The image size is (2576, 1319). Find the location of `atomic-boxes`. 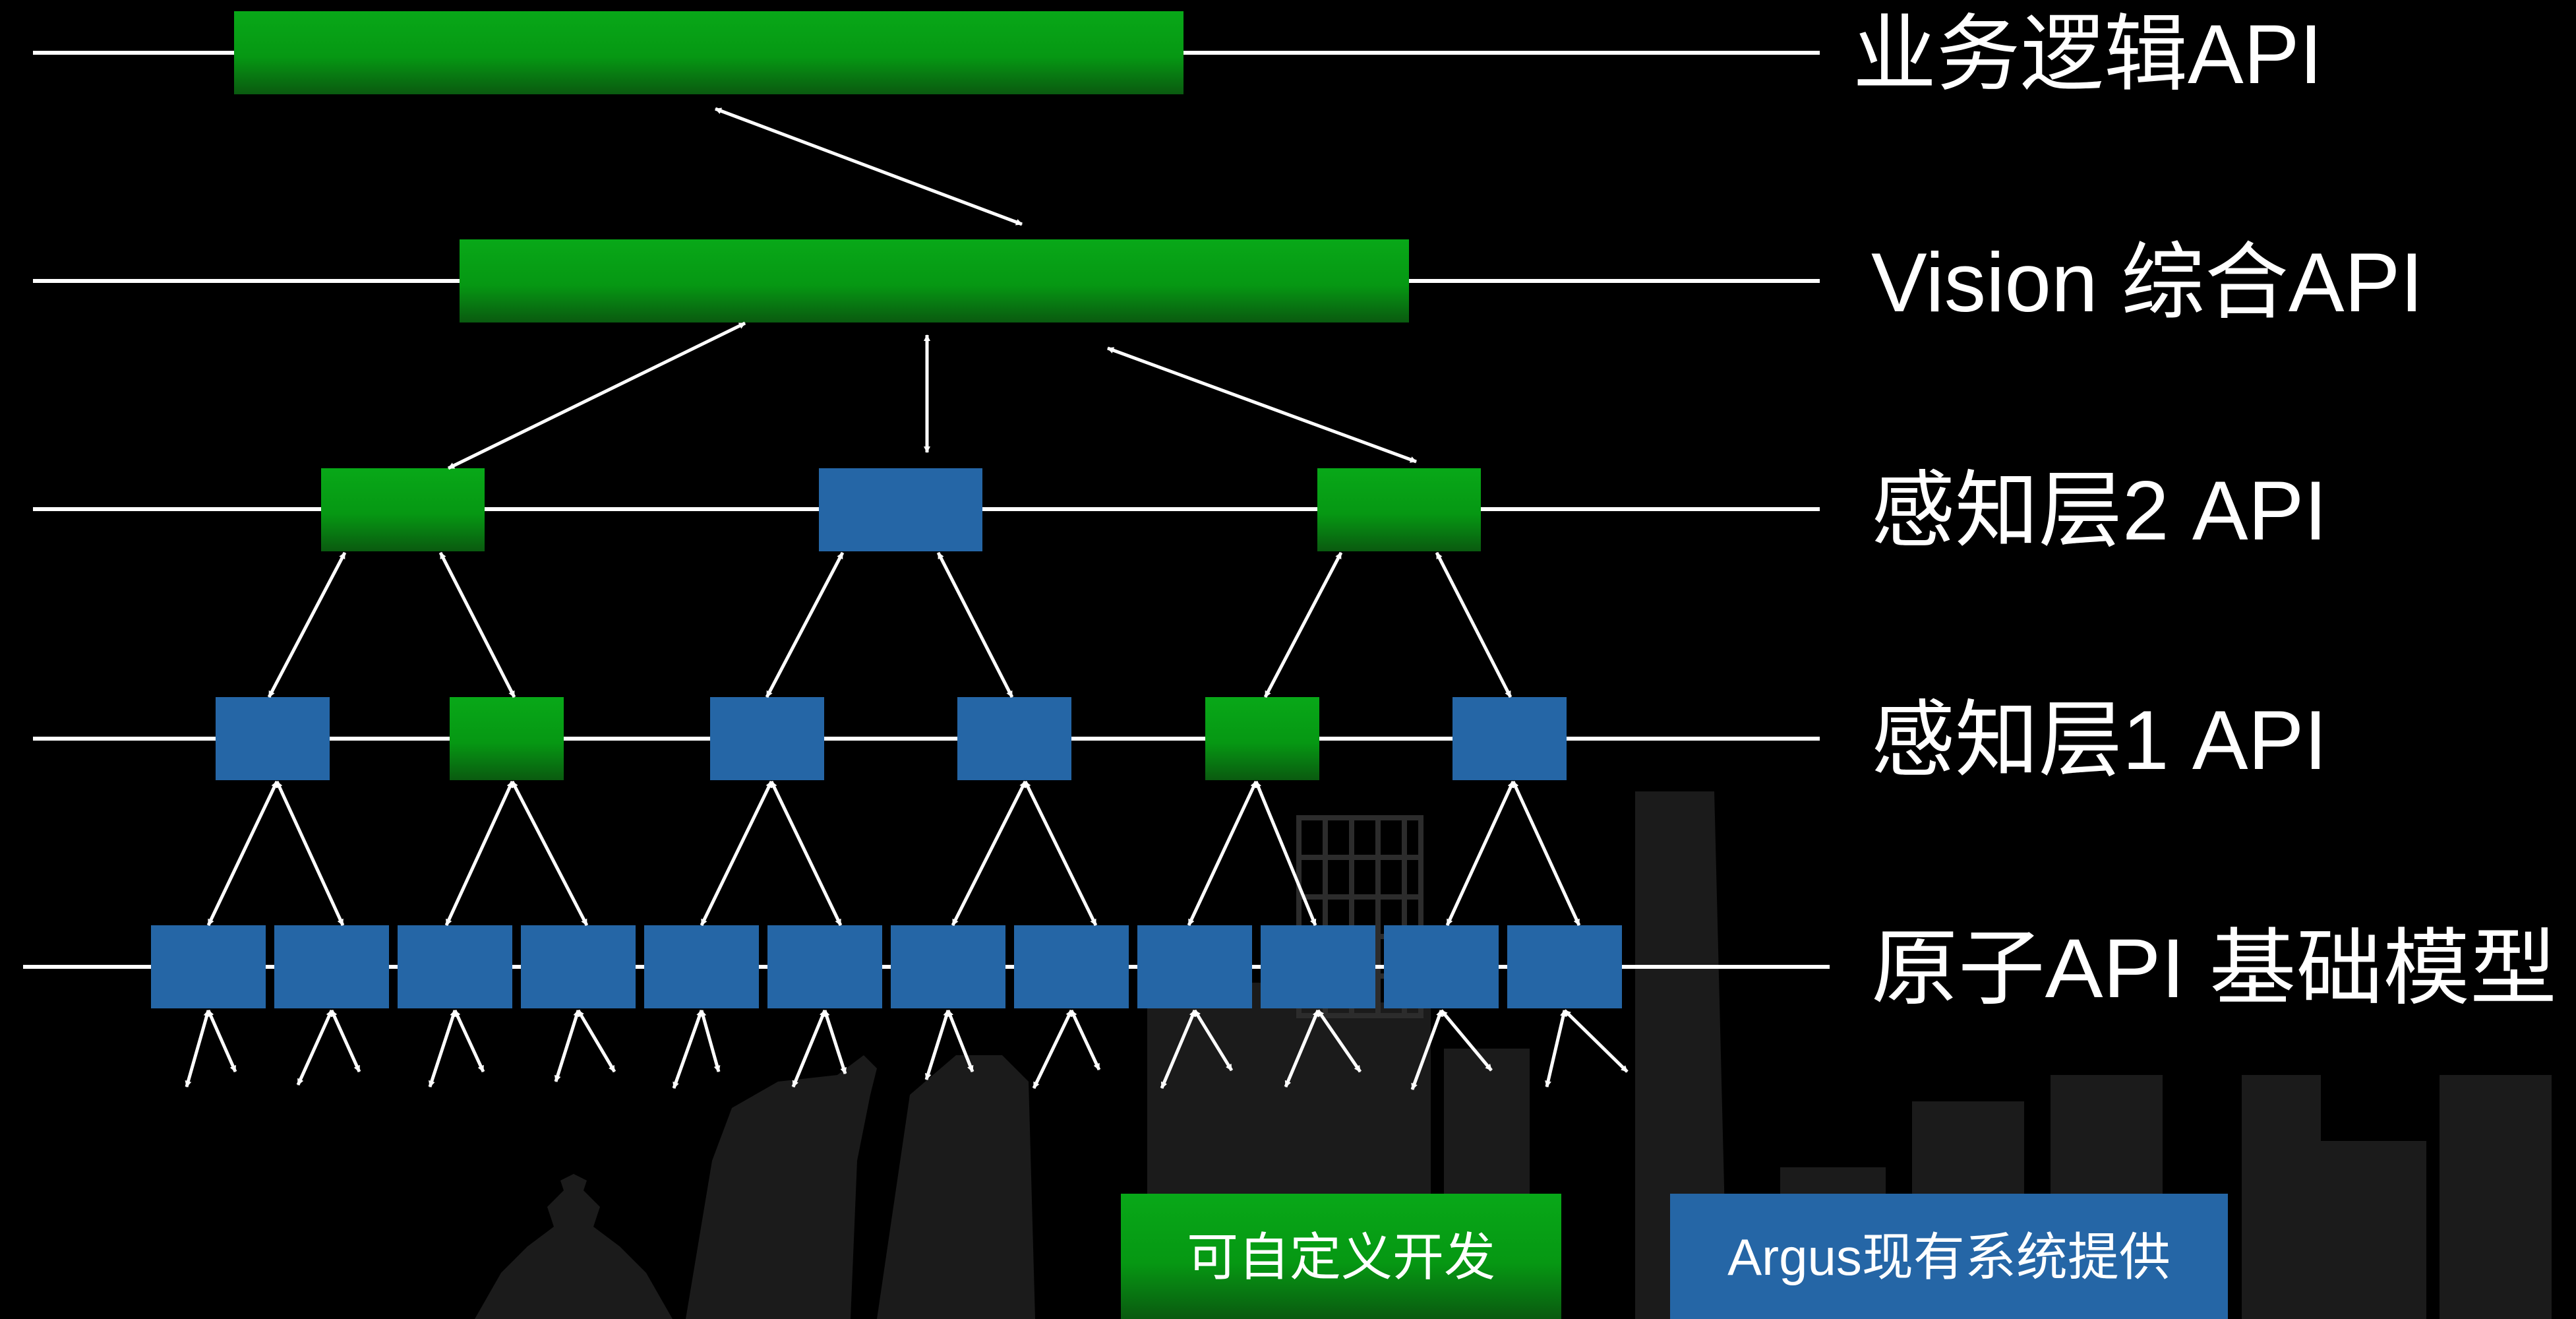

atomic-boxes is located at coordinates (886, 966).